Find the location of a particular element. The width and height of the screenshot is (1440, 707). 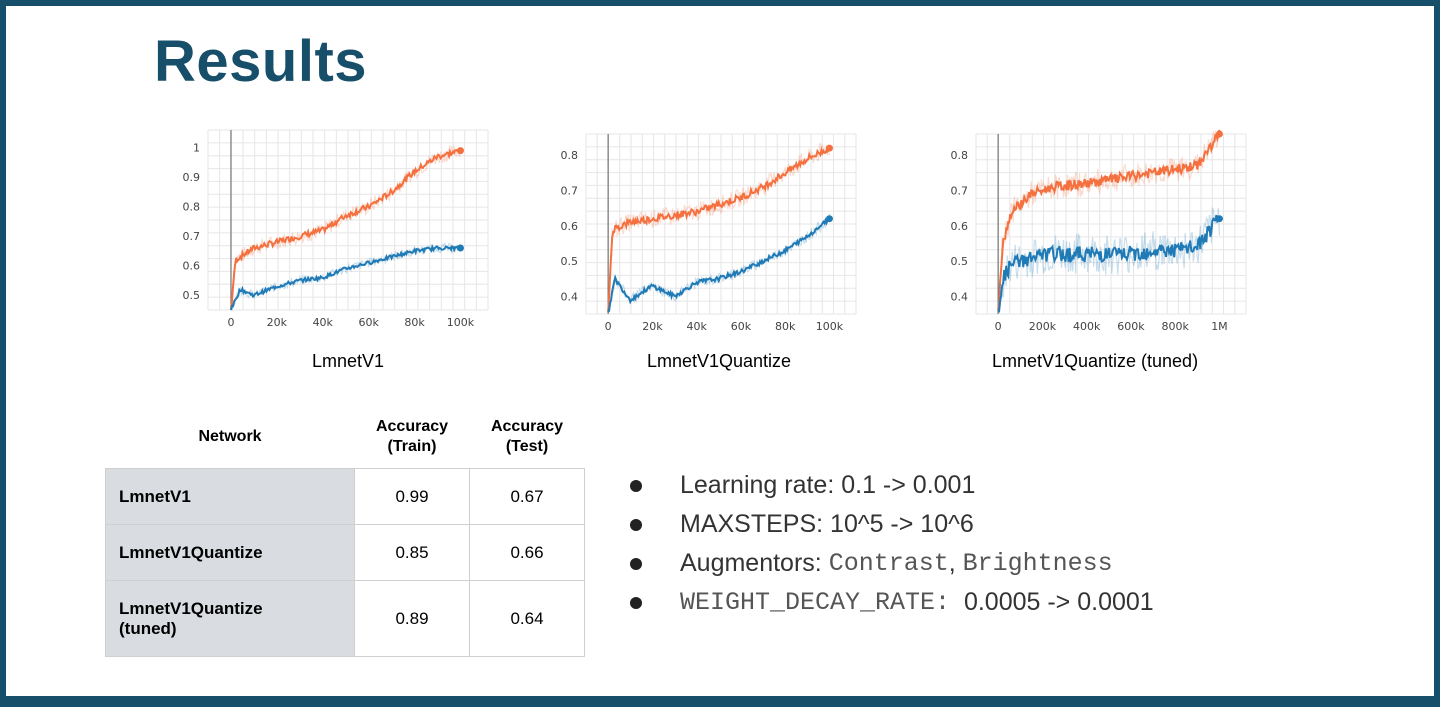

bullet-item: Augmentors: Contrast , Brightness is located at coordinates (891, 563).